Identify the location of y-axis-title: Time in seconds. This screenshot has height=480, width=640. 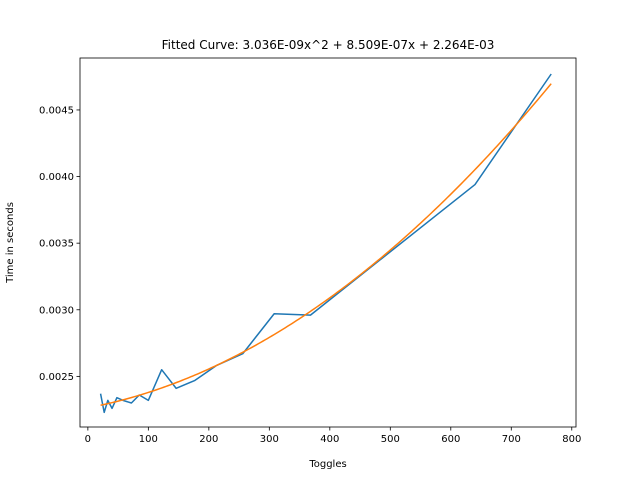
(10, 243).